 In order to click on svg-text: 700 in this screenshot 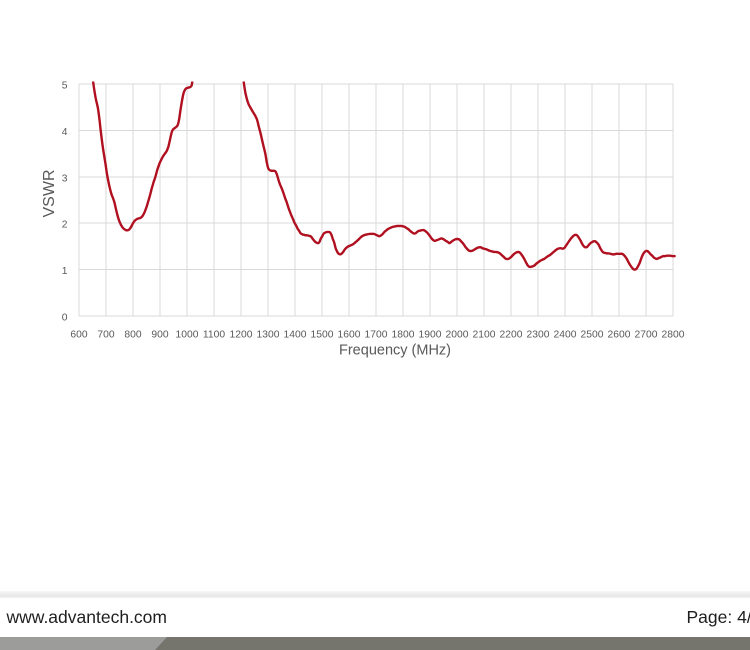, I will do `click(105, 334)`.